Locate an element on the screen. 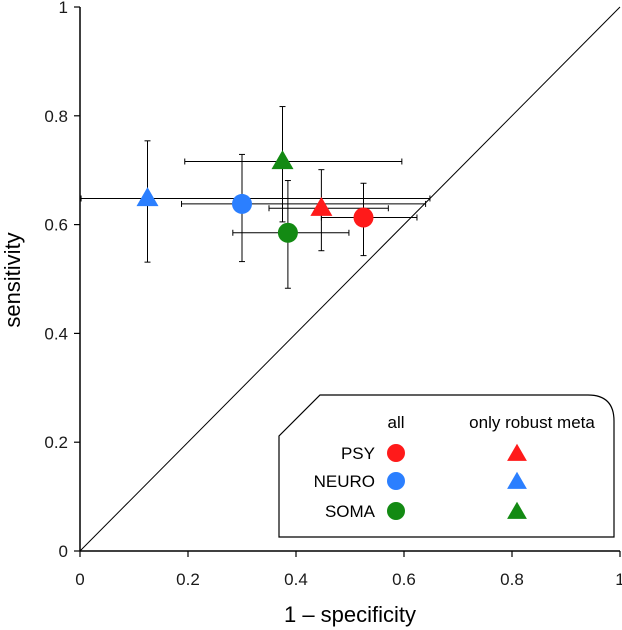 This screenshot has width=622, height=630. legend-circle-psy is located at coordinates (396, 453).